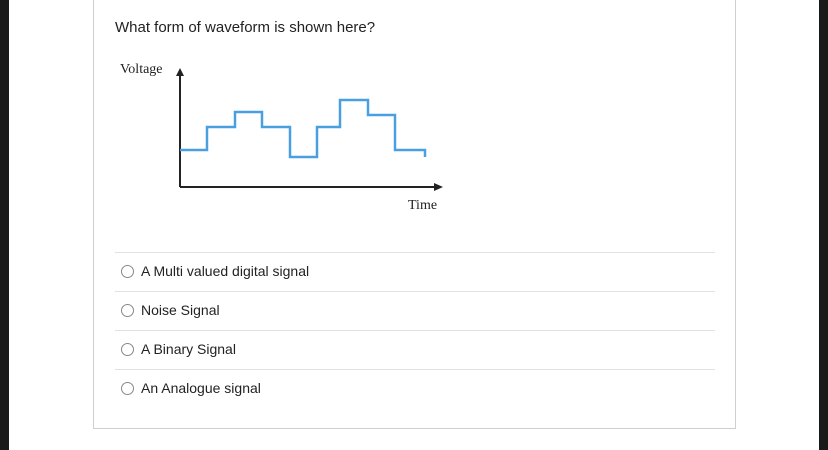 The height and width of the screenshot is (450, 828). I want to click on waveform, so click(303, 128).